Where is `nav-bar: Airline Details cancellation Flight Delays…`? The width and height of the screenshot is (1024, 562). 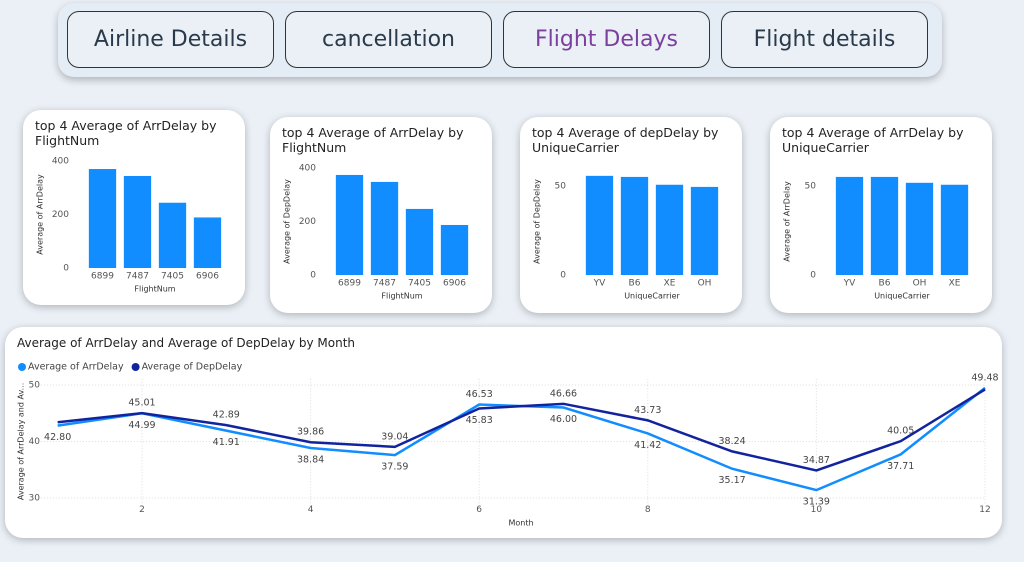
nav-bar: Airline Details cancellation Flight Delays… is located at coordinates (500, 40).